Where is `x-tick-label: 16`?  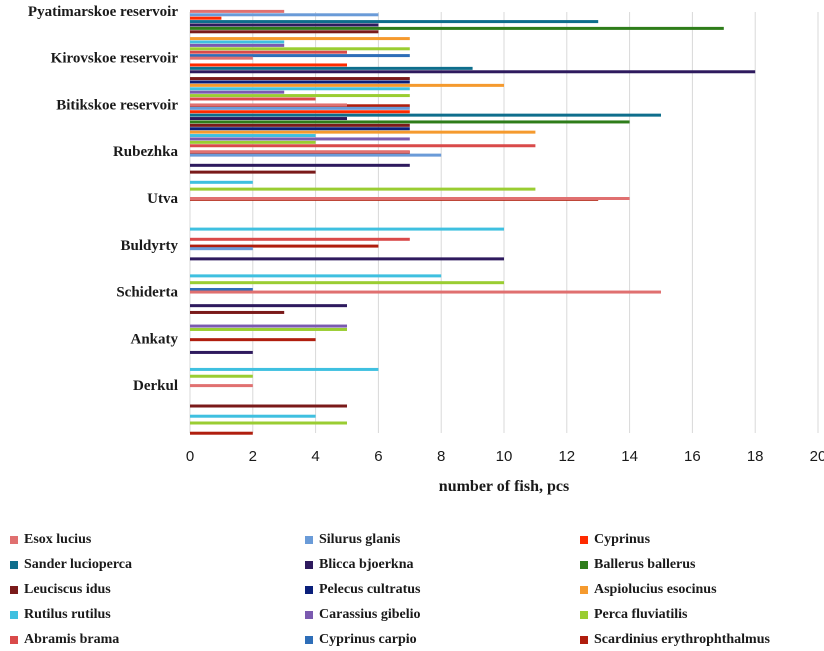
x-tick-label: 16 is located at coordinates (692, 456).